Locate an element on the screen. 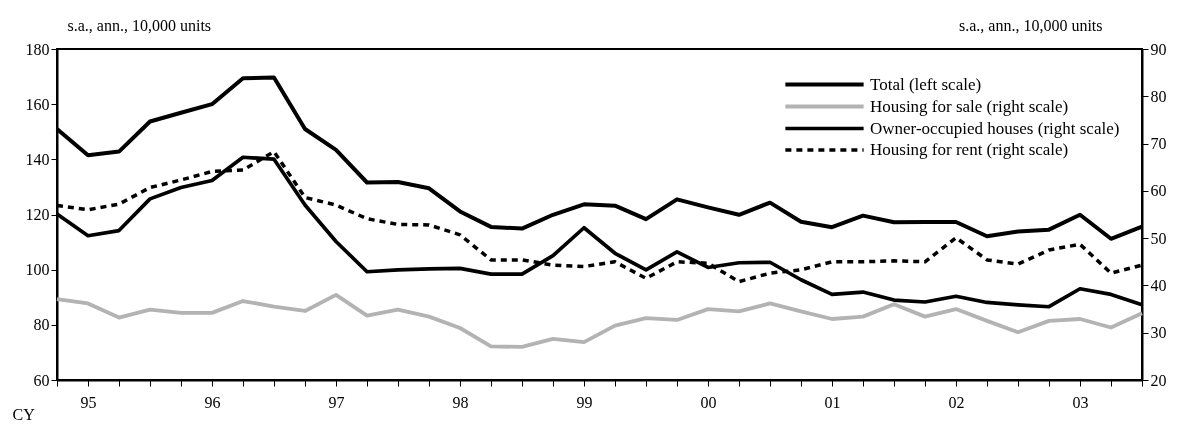 Image resolution: width=1196 pixels, height=430 pixels. x-tick-label: 00 is located at coordinates (708, 402).